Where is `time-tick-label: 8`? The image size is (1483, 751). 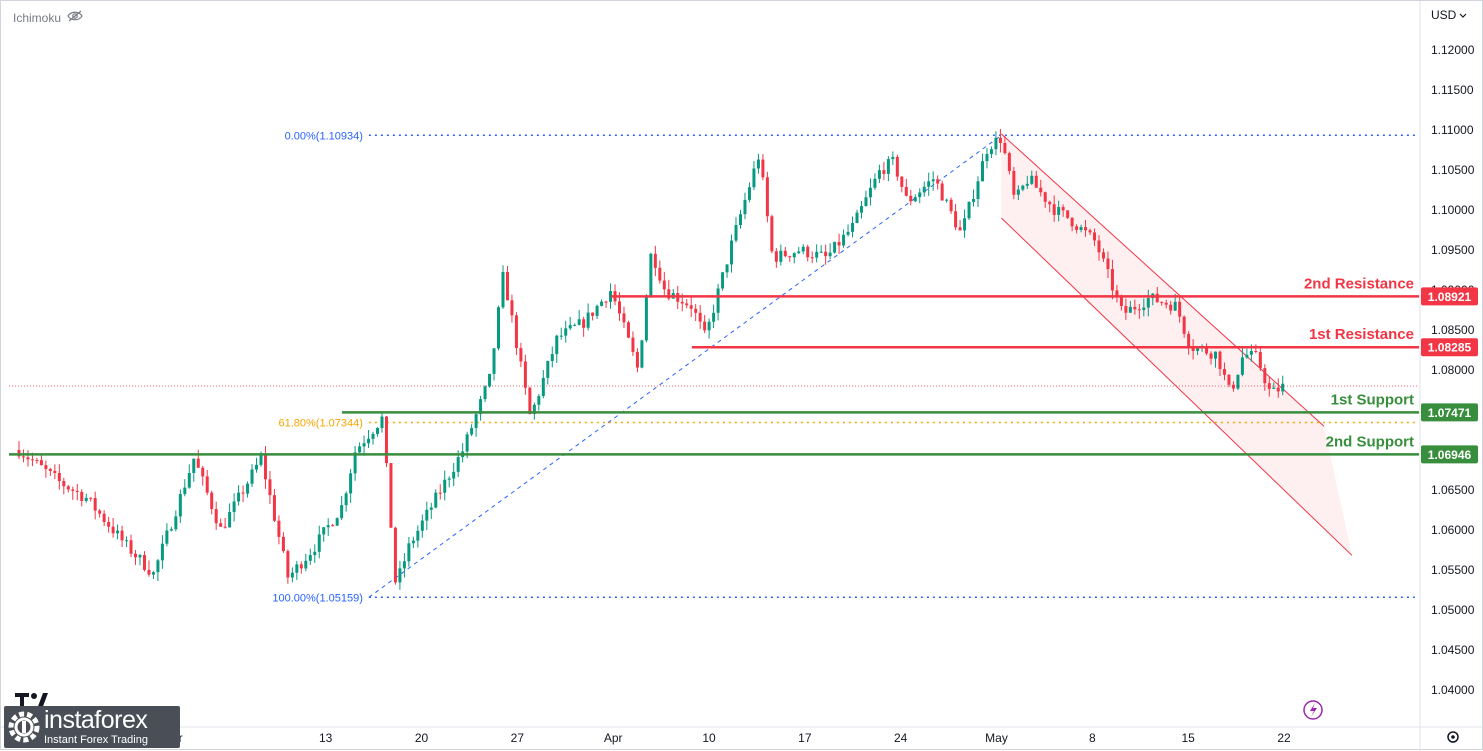 time-tick-label: 8 is located at coordinates (1092, 738).